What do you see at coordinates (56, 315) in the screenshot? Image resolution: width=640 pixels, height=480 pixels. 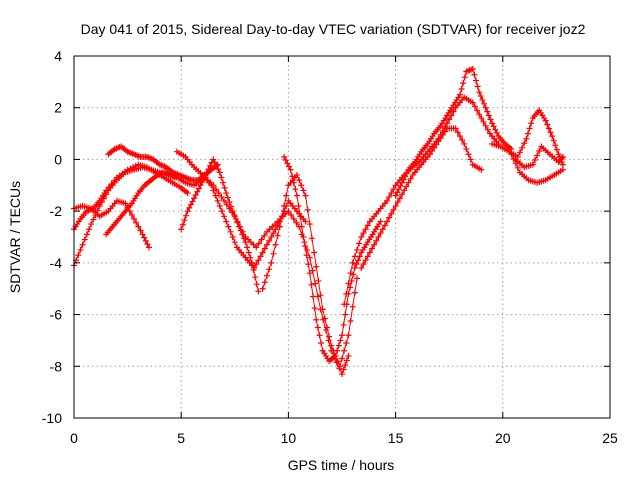 I see `y-tick-label: -6` at bounding box center [56, 315].